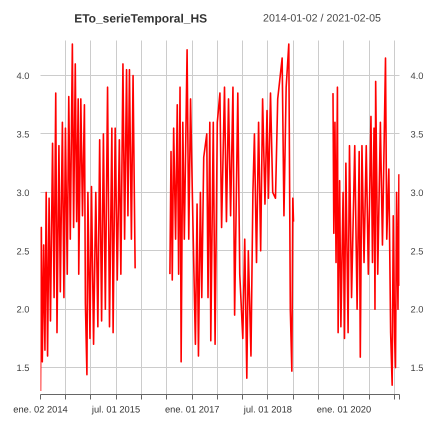  Describe the element at coordinates (417, 309) in the screenshot. I see `y2-tick-label: 2.0` at that location.